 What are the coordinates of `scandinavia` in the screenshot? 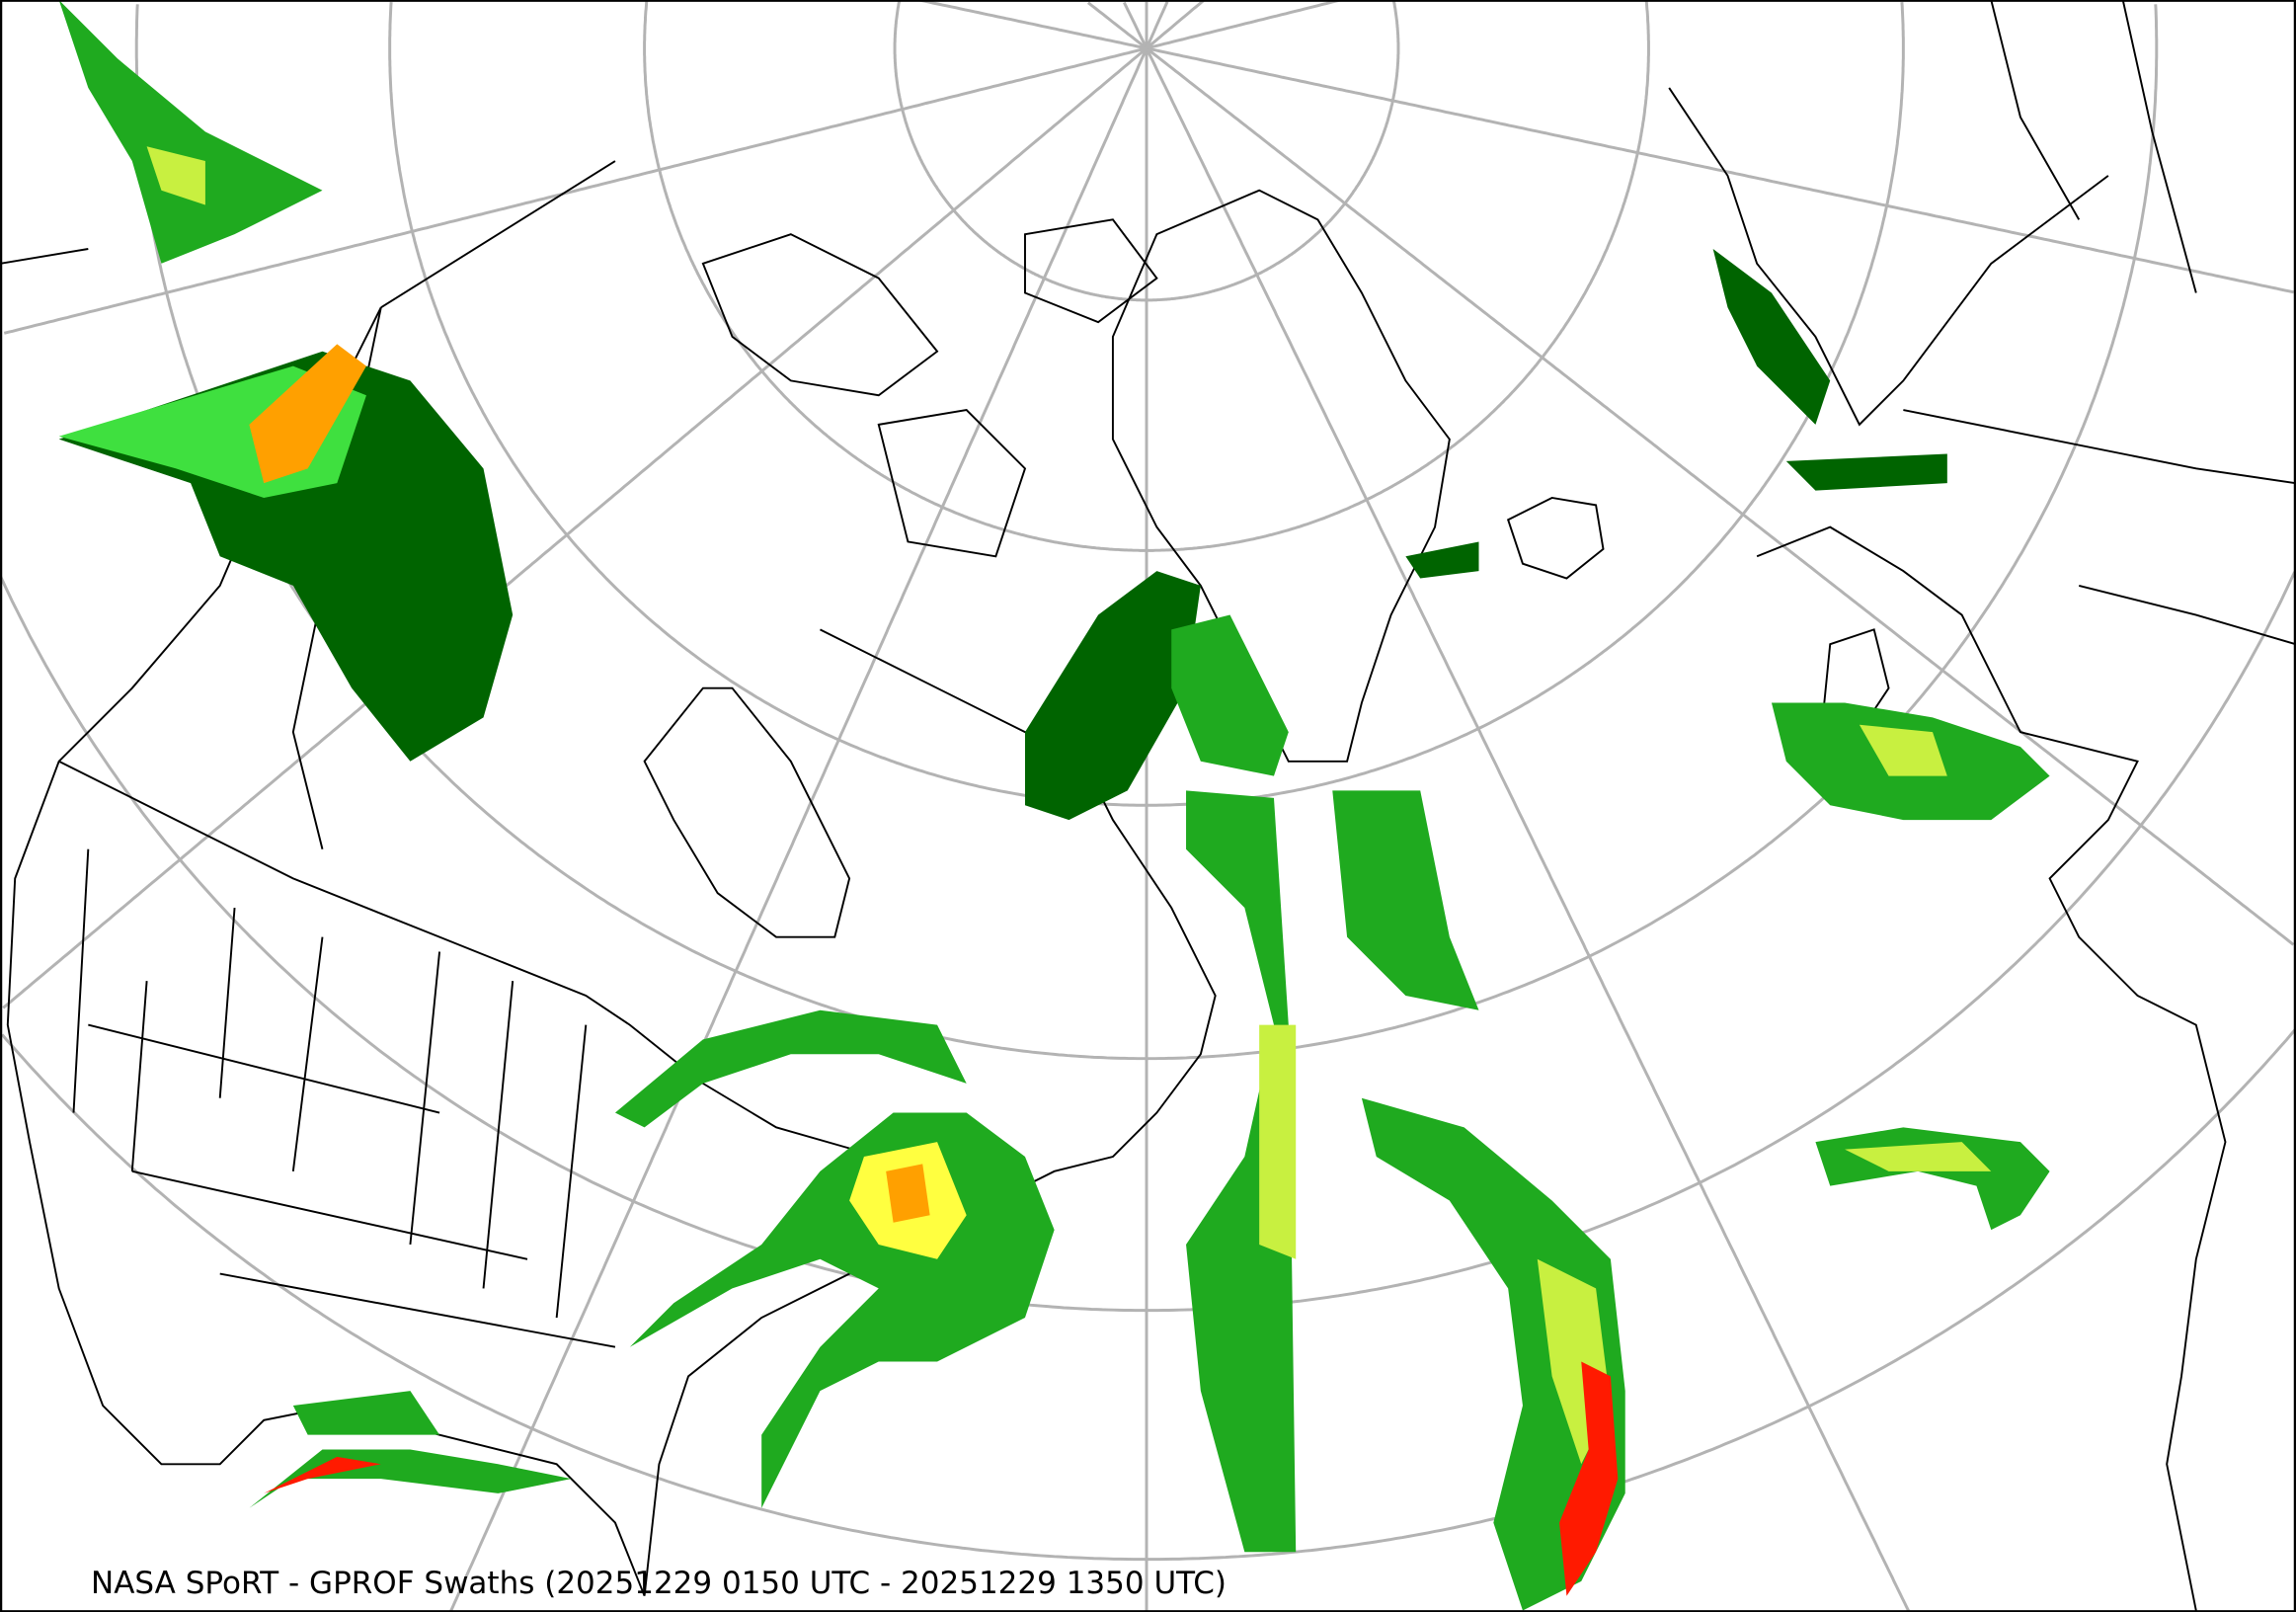 It's located at (1889, 257).